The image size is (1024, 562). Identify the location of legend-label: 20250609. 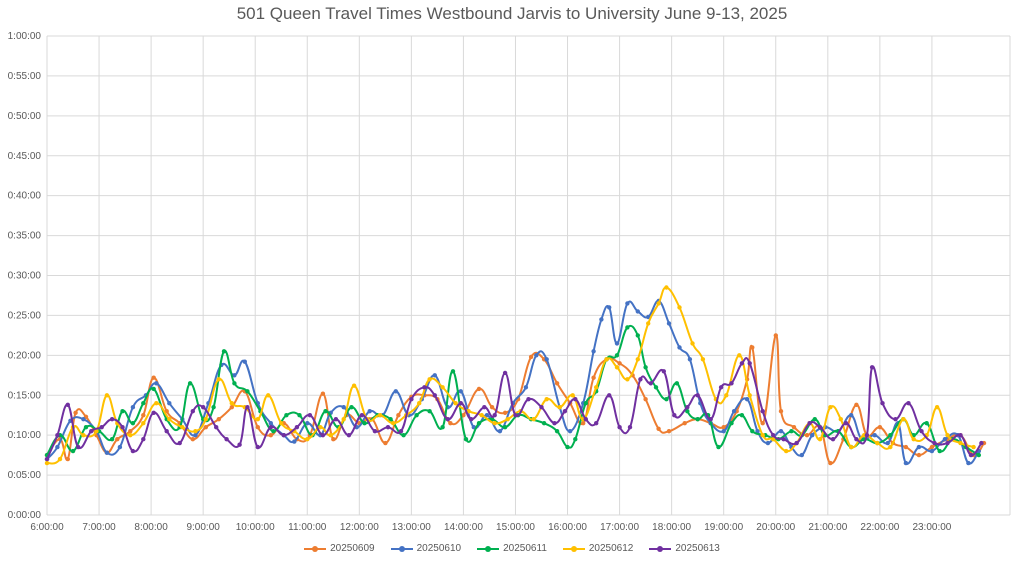
(352, 548).